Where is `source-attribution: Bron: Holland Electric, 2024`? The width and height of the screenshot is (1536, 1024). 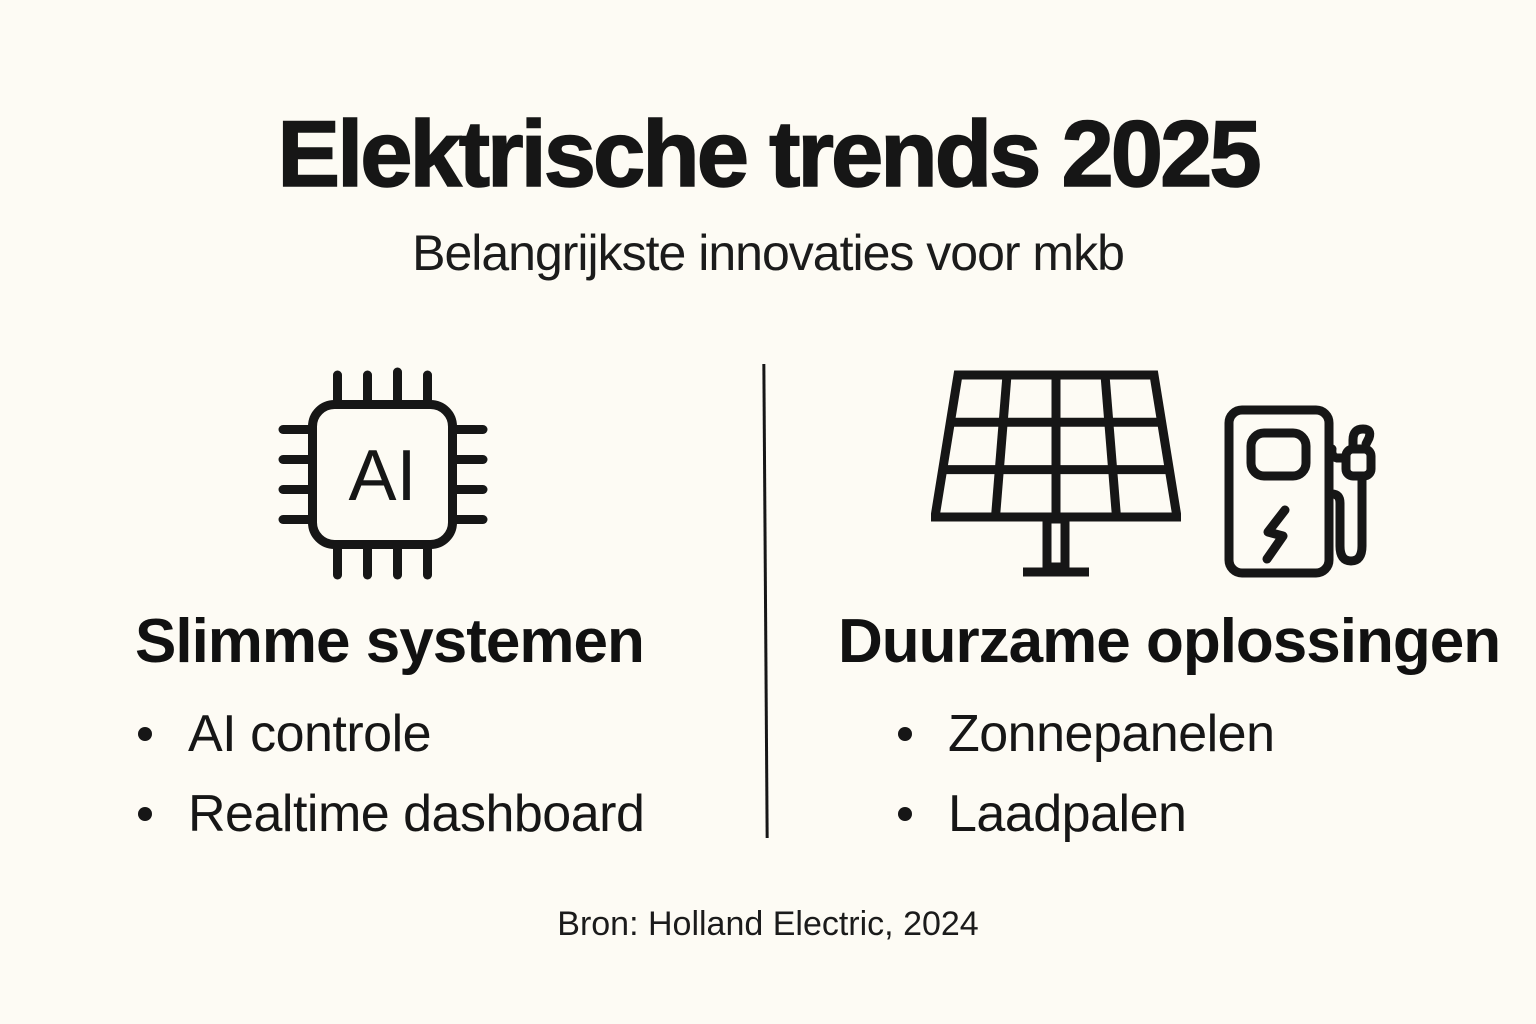
source-attribution: Bron: Holland Electric, 2024 is located at coordinates (768, 924).